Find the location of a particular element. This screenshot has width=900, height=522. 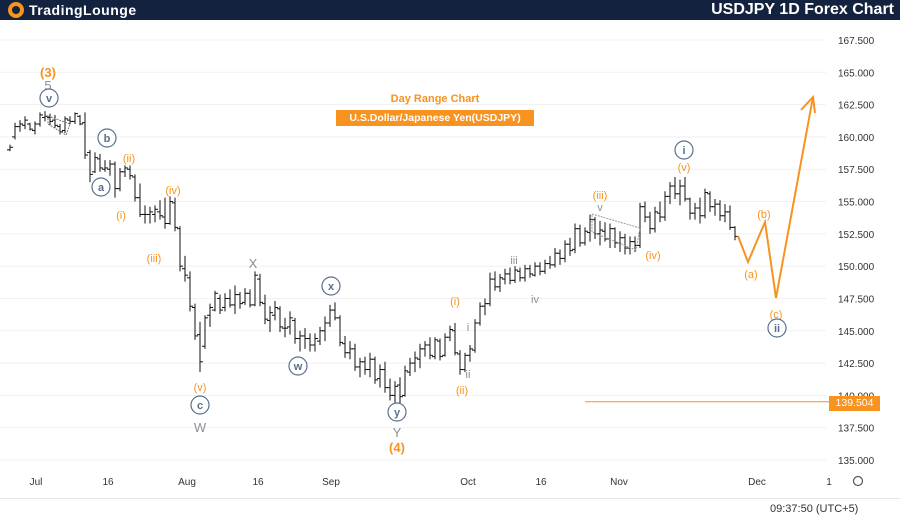

wave-label-lv3: (v) is located at coordinates (684, 168).